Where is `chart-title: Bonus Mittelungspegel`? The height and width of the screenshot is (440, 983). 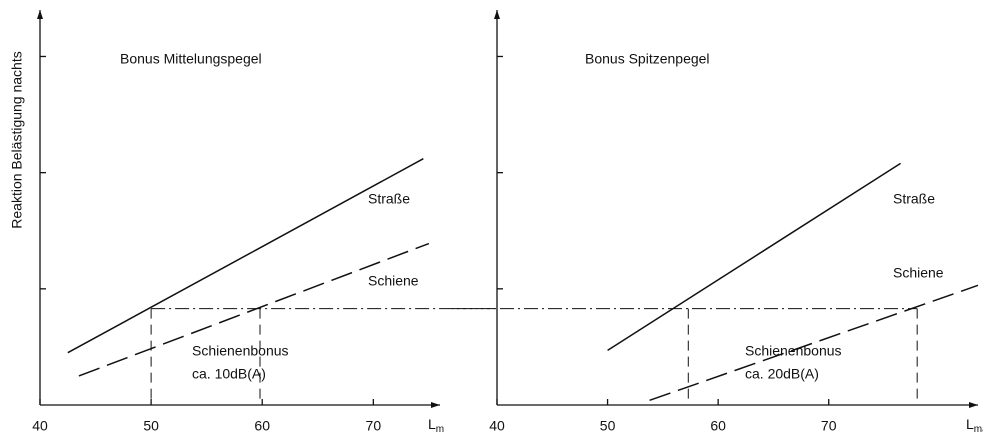
chart-title: Bonus Mittelungspegel is located at coordinates (191, 59).